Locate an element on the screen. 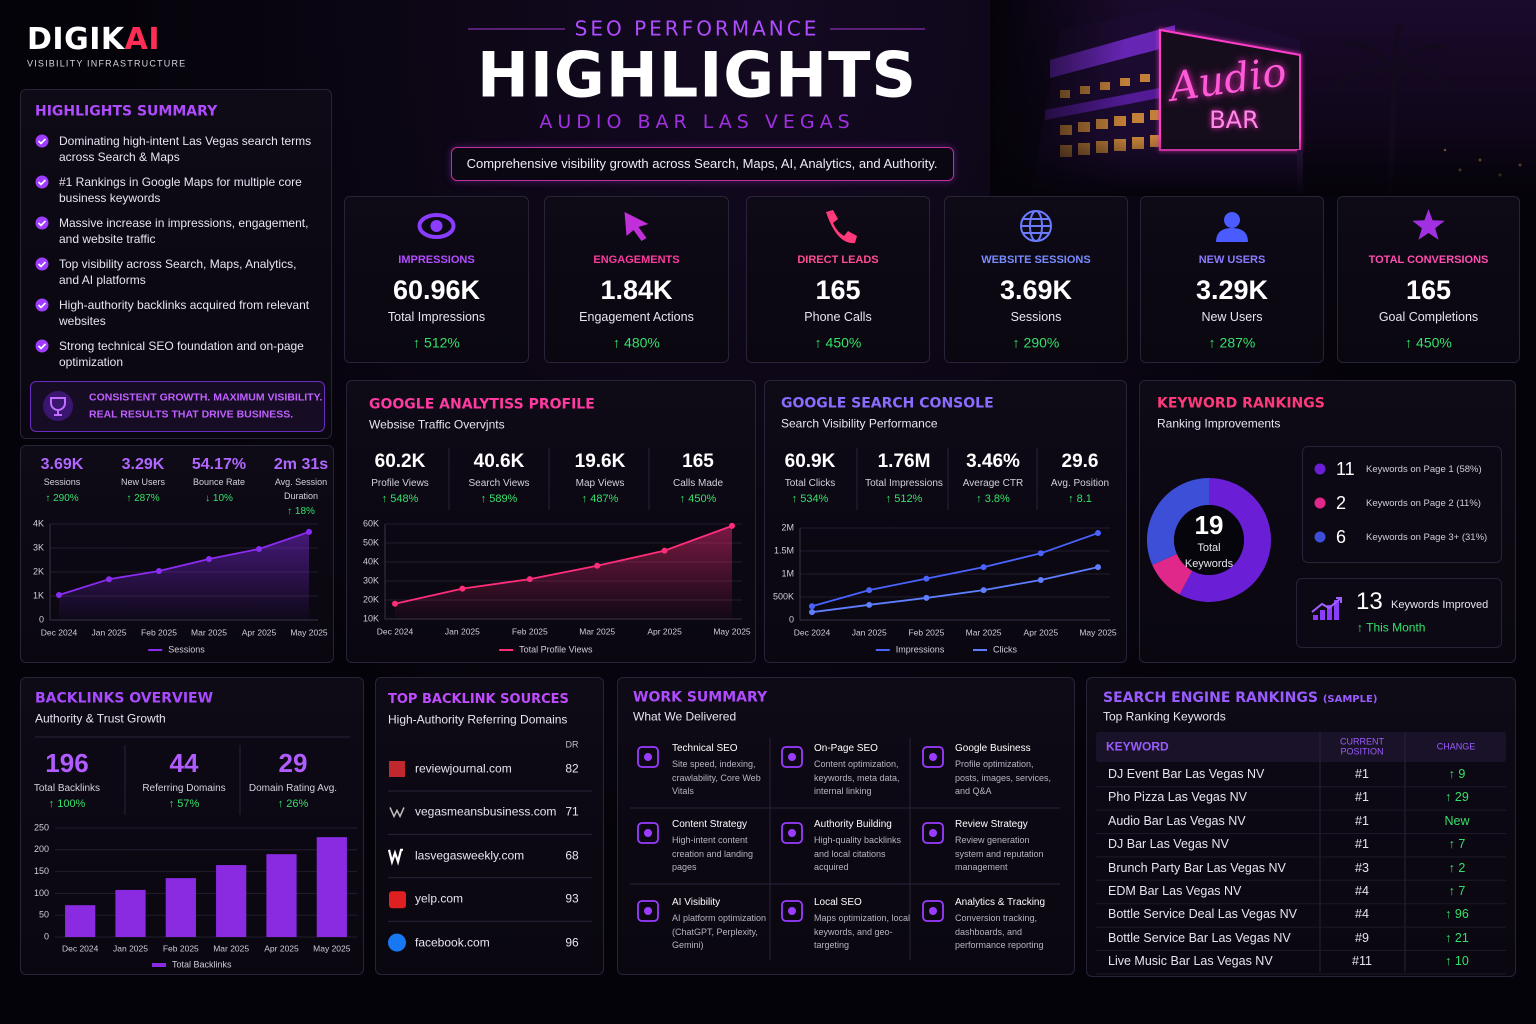 This screenshot has width=1536, height=1024. stat-value: 165 is located at coordinates (698, 462).